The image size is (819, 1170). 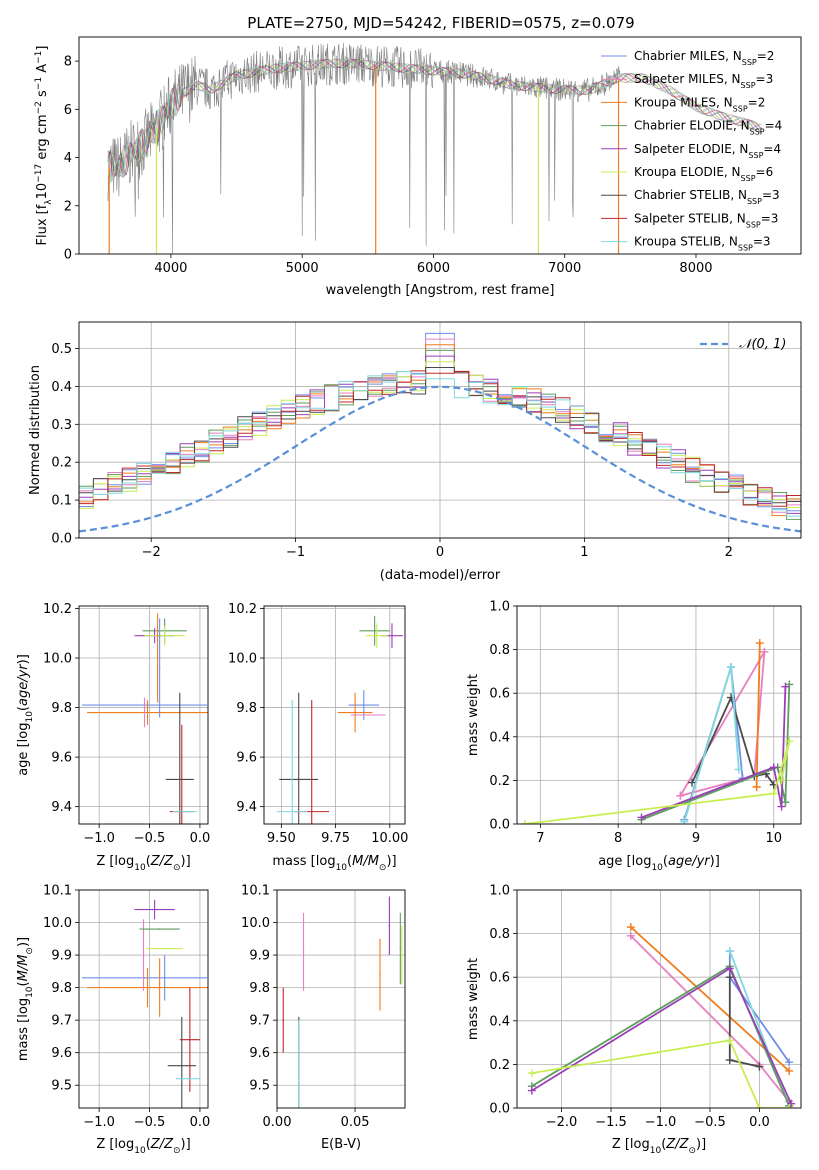 What do you see at coordinates (499, 891) in the screenshot?
I see `y-tick-label: 1.0` at bounding box center [499, 891].